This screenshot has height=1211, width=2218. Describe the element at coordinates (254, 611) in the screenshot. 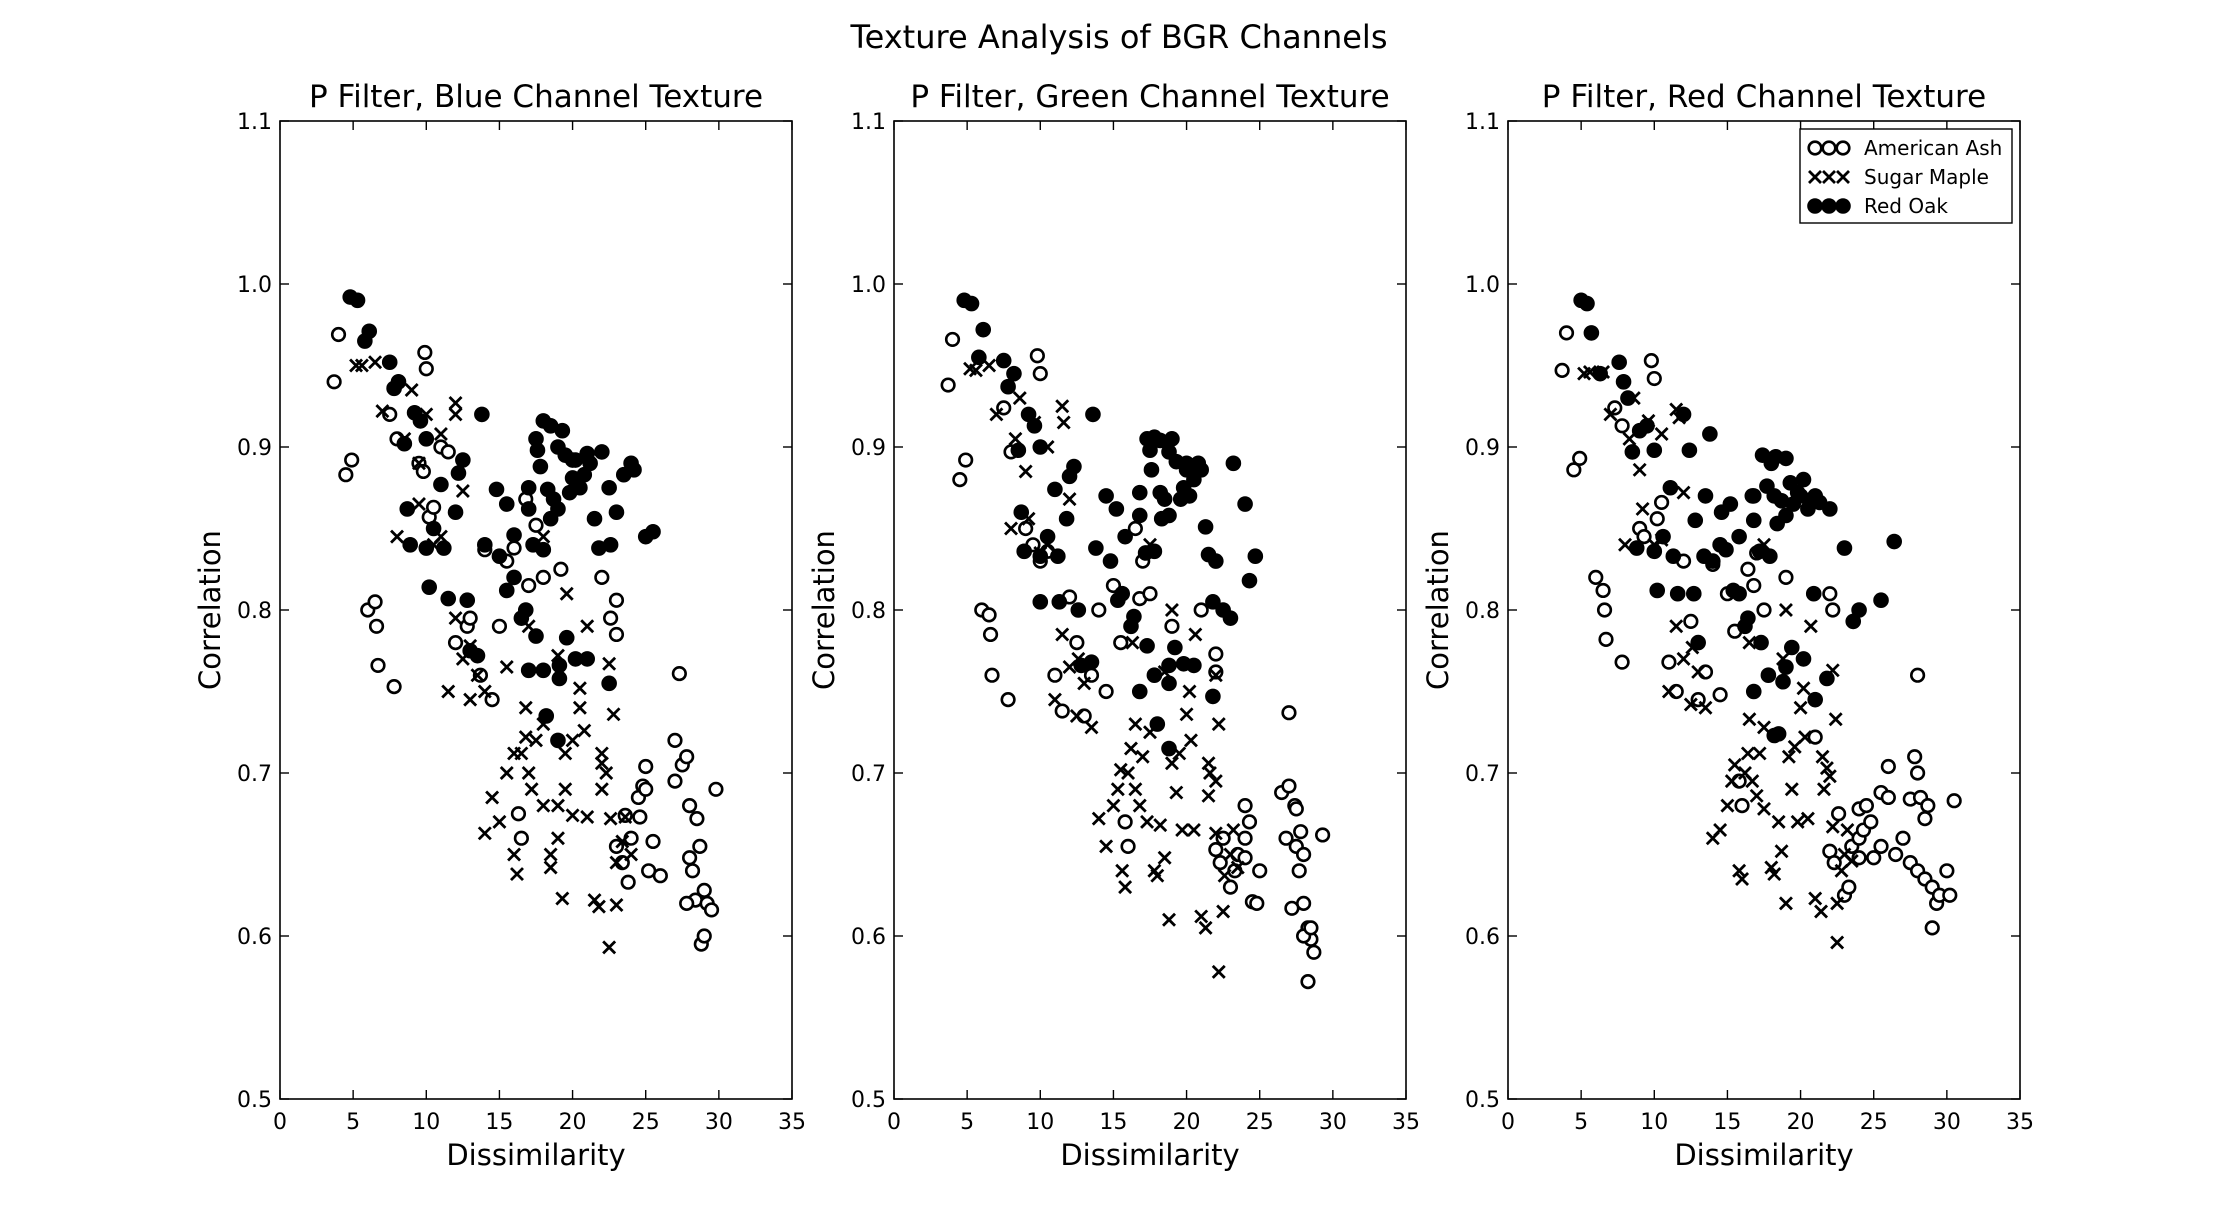

I see `y-tick-label: 0.8` at that location.